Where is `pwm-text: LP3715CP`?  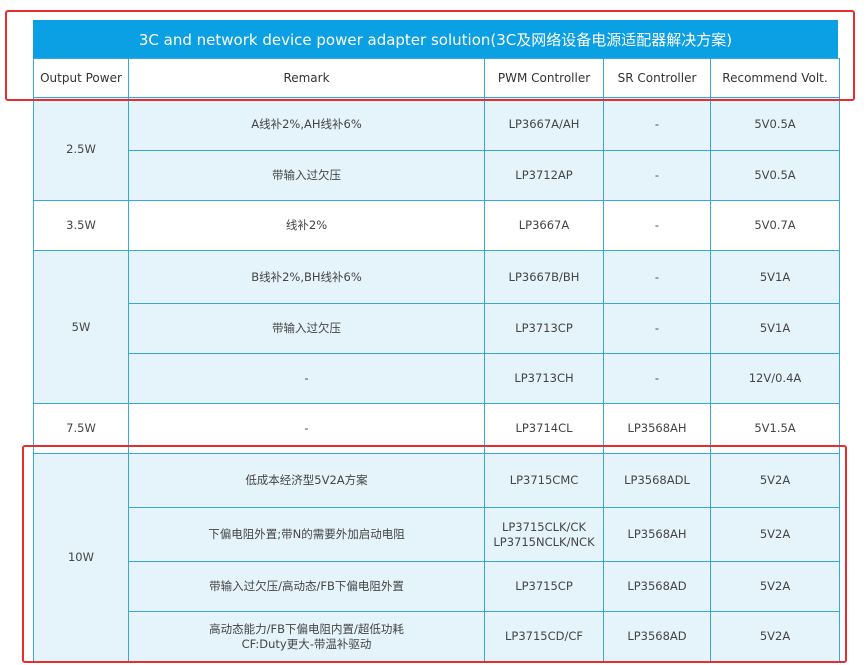 pwm-text: LP3715CP is located at coordinates (544, 586).